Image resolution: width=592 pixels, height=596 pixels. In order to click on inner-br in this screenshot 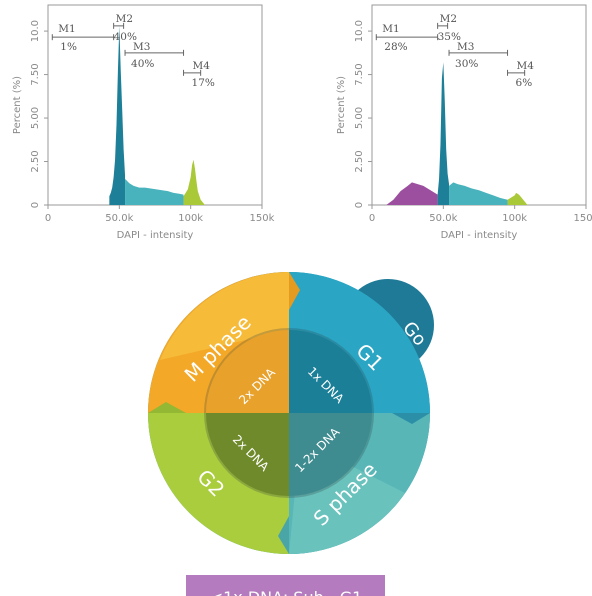, I will do `click(330, 454)`.